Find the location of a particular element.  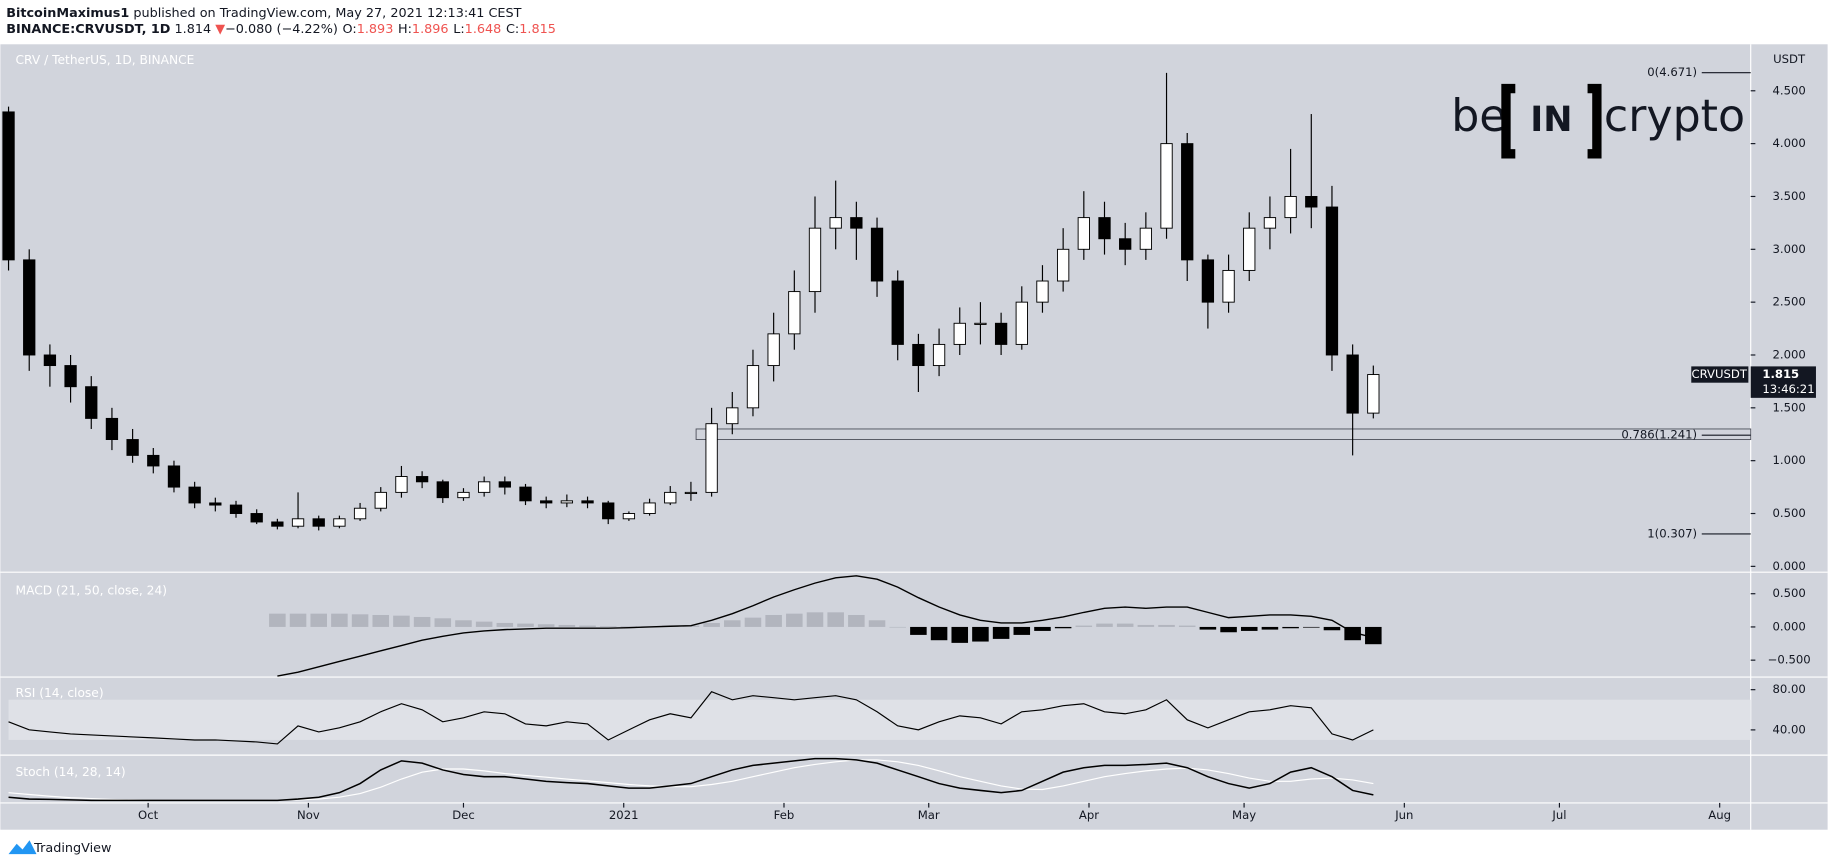

x-tick-label: Jul is located at coordinates (1558, 815).